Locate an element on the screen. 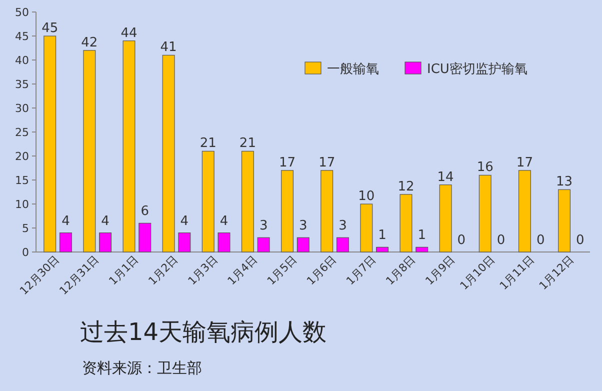 The width and height of the screenshot is (602, 391). x-tick-label: 1月11日 is located at coordinates (517, 272).